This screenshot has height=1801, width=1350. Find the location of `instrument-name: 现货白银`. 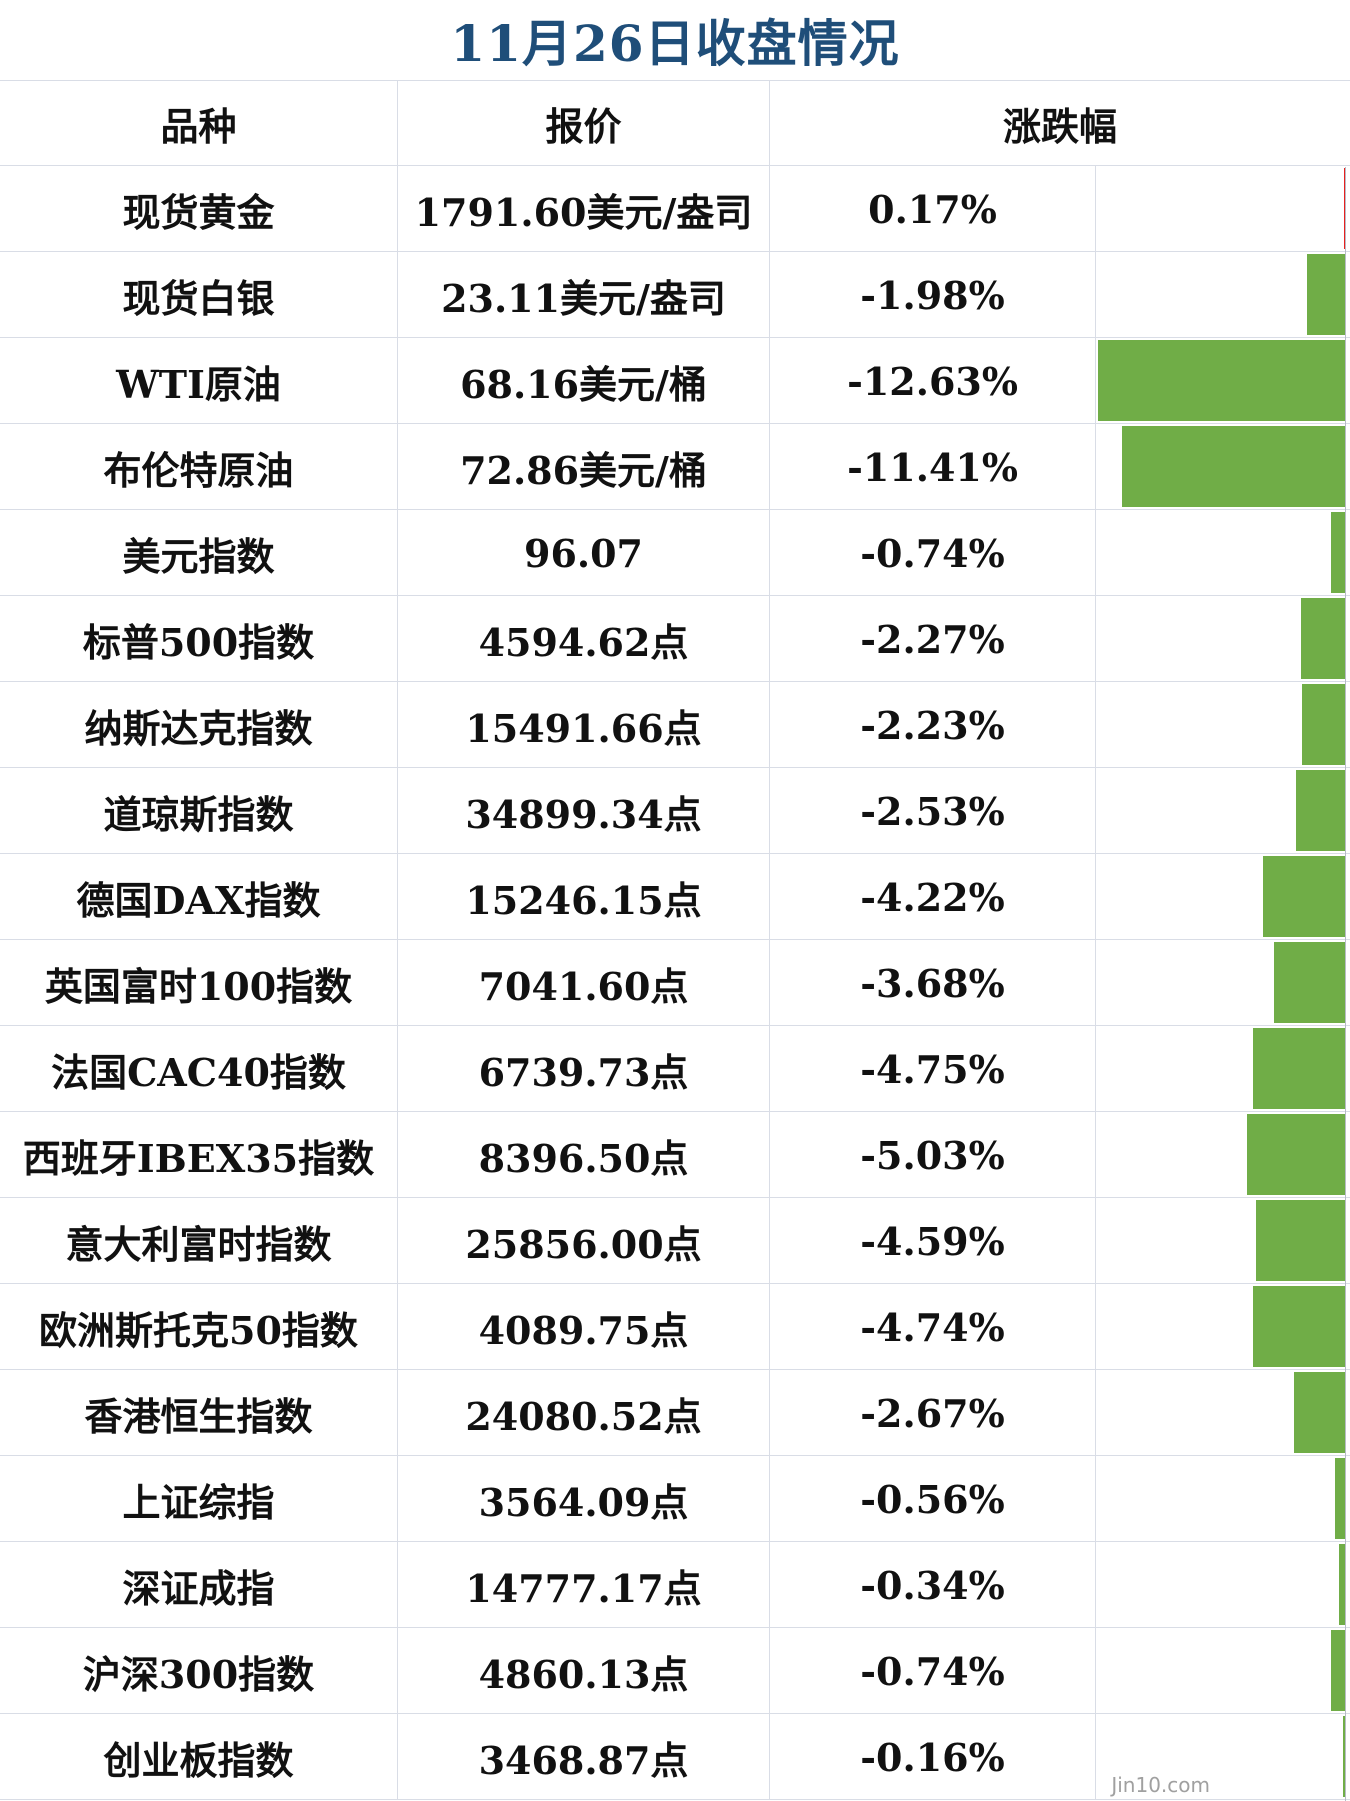

instrument-name: 现货白银 is located at coordinates (199, 295).